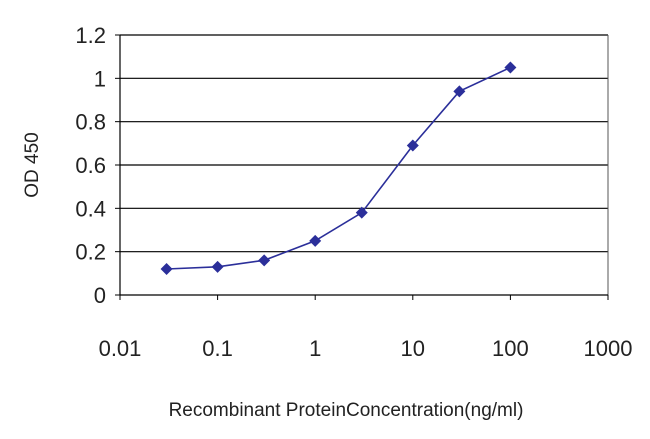 This screenshot has width=650, height=439. What do you see at coordinates (315, 348) in the screenshot?
I see `x-tick-label: 1` at bounding box center [315, 348].